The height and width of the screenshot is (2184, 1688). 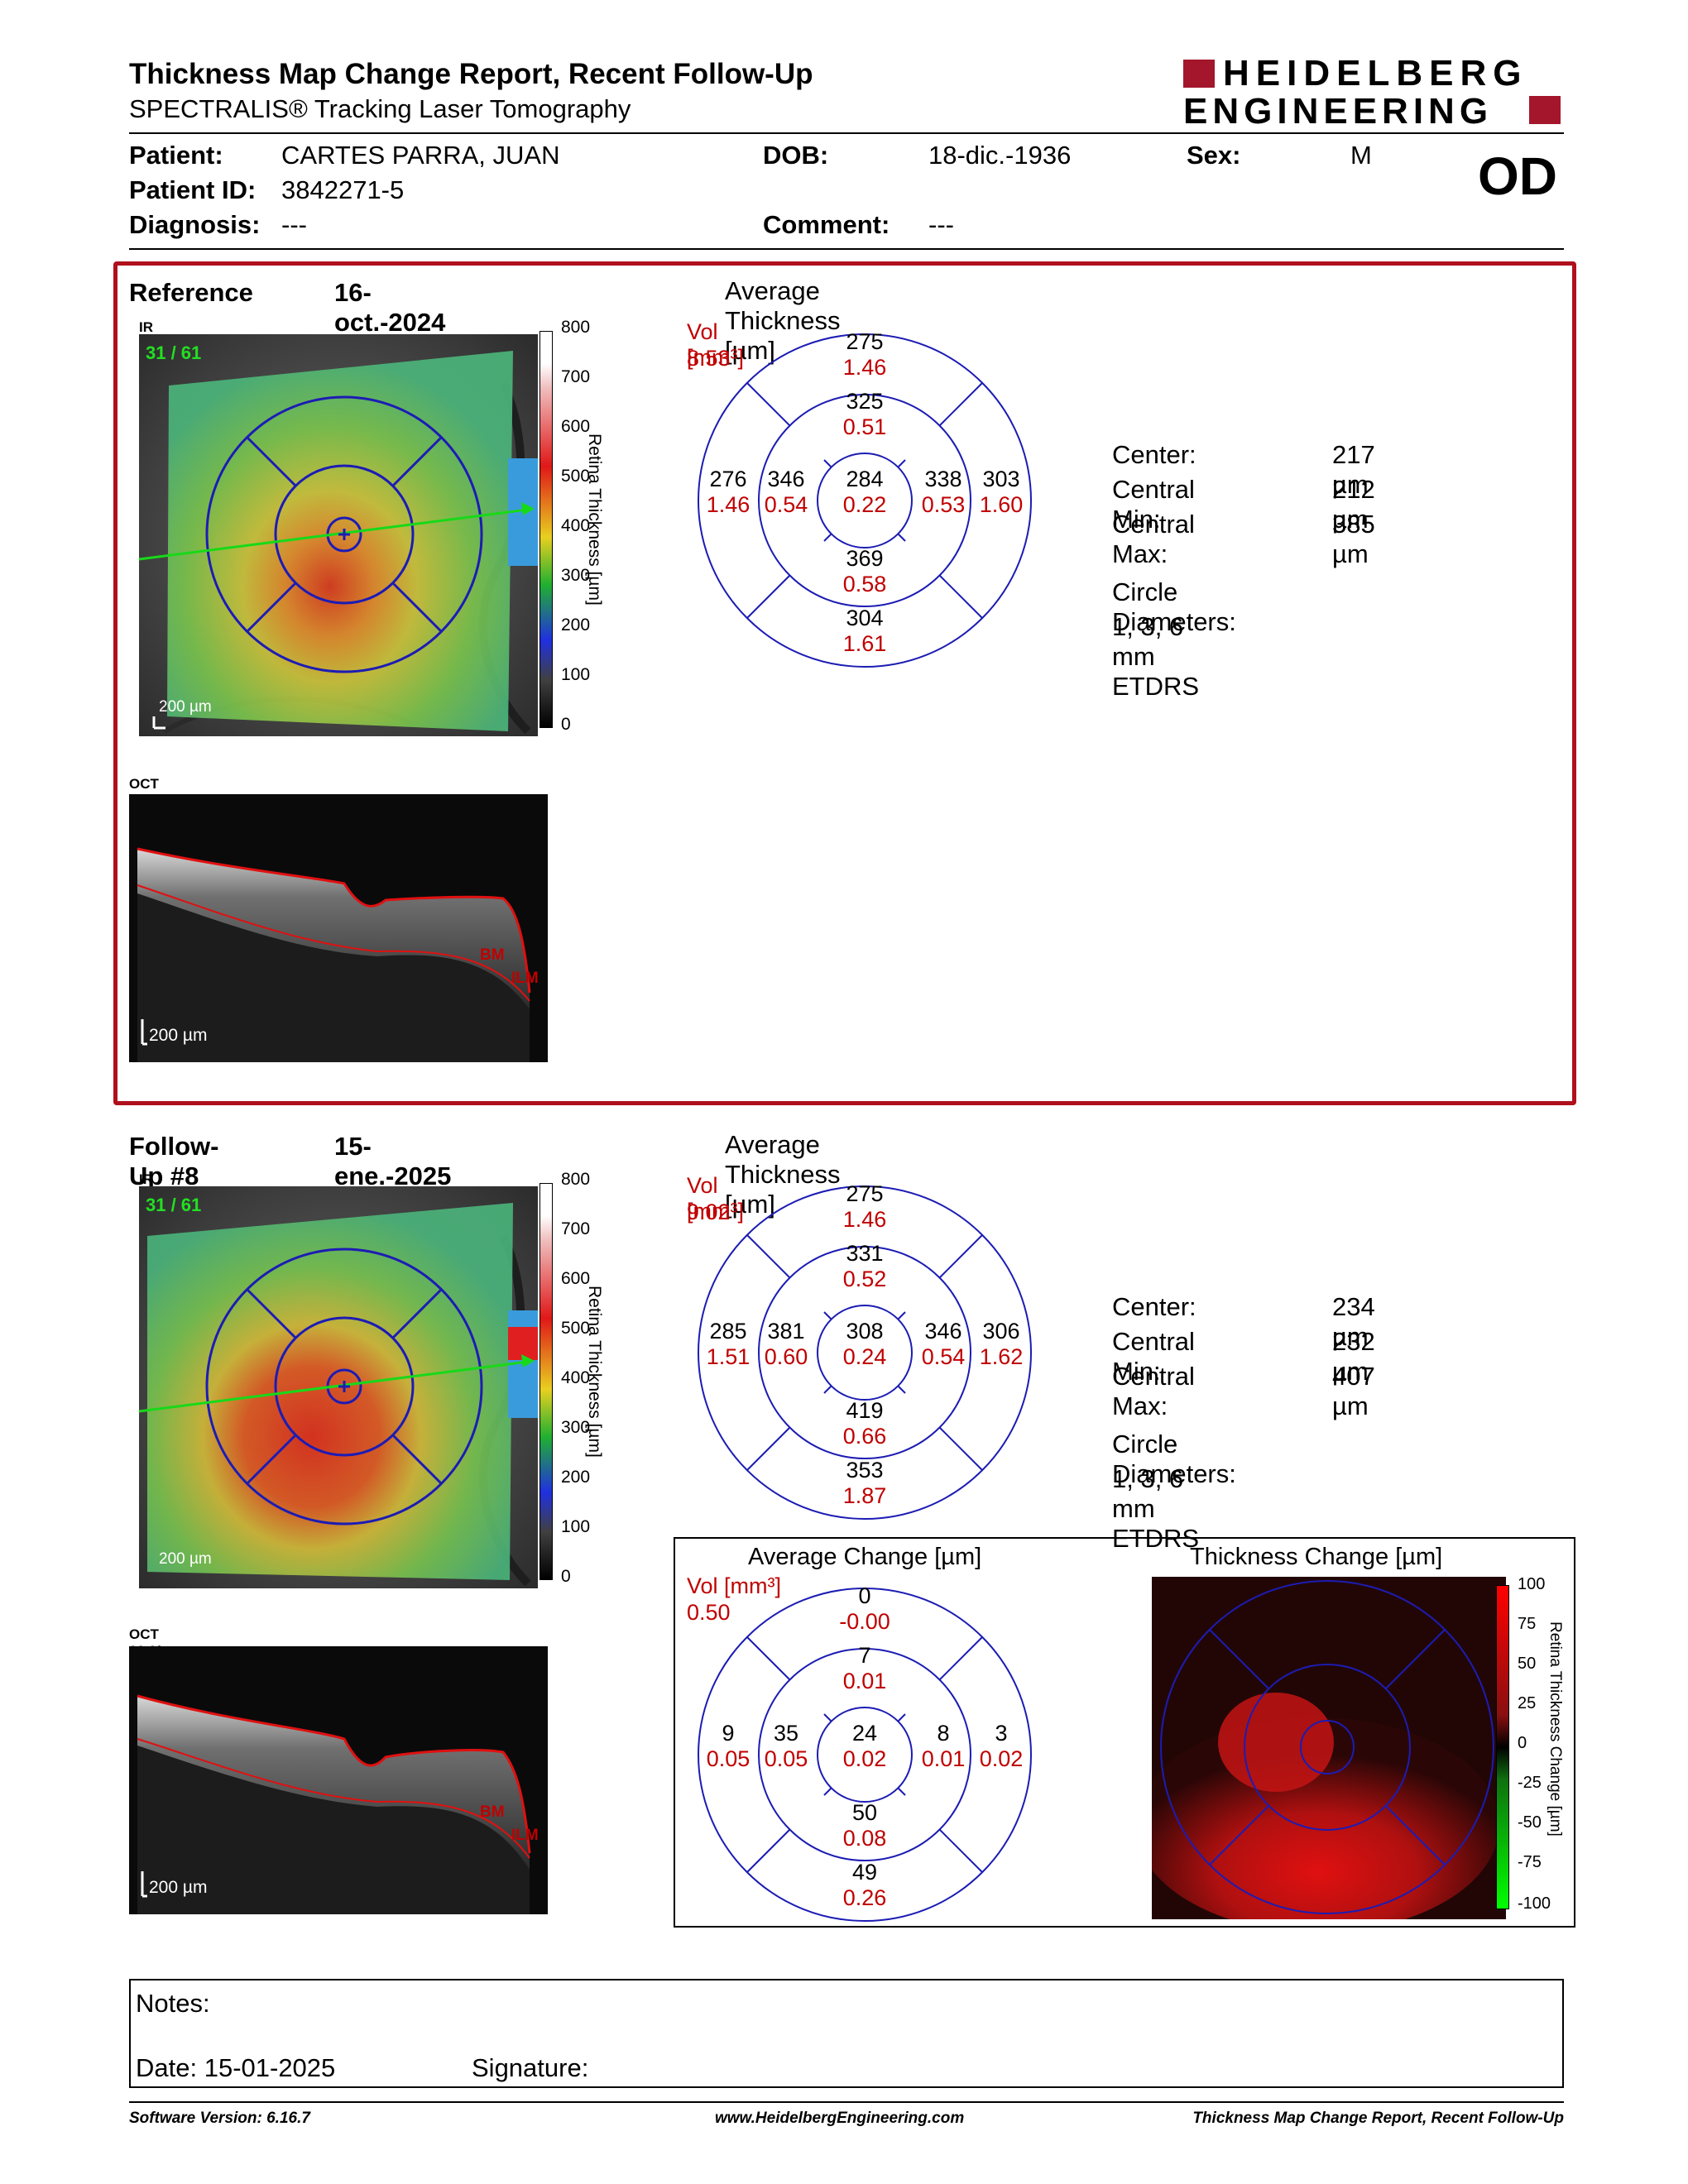 What do you see at coordinates (1530, 1862) in the screenshot?
I see `change-colorbar-tick: -75` at bounding box center [1530, 1862].